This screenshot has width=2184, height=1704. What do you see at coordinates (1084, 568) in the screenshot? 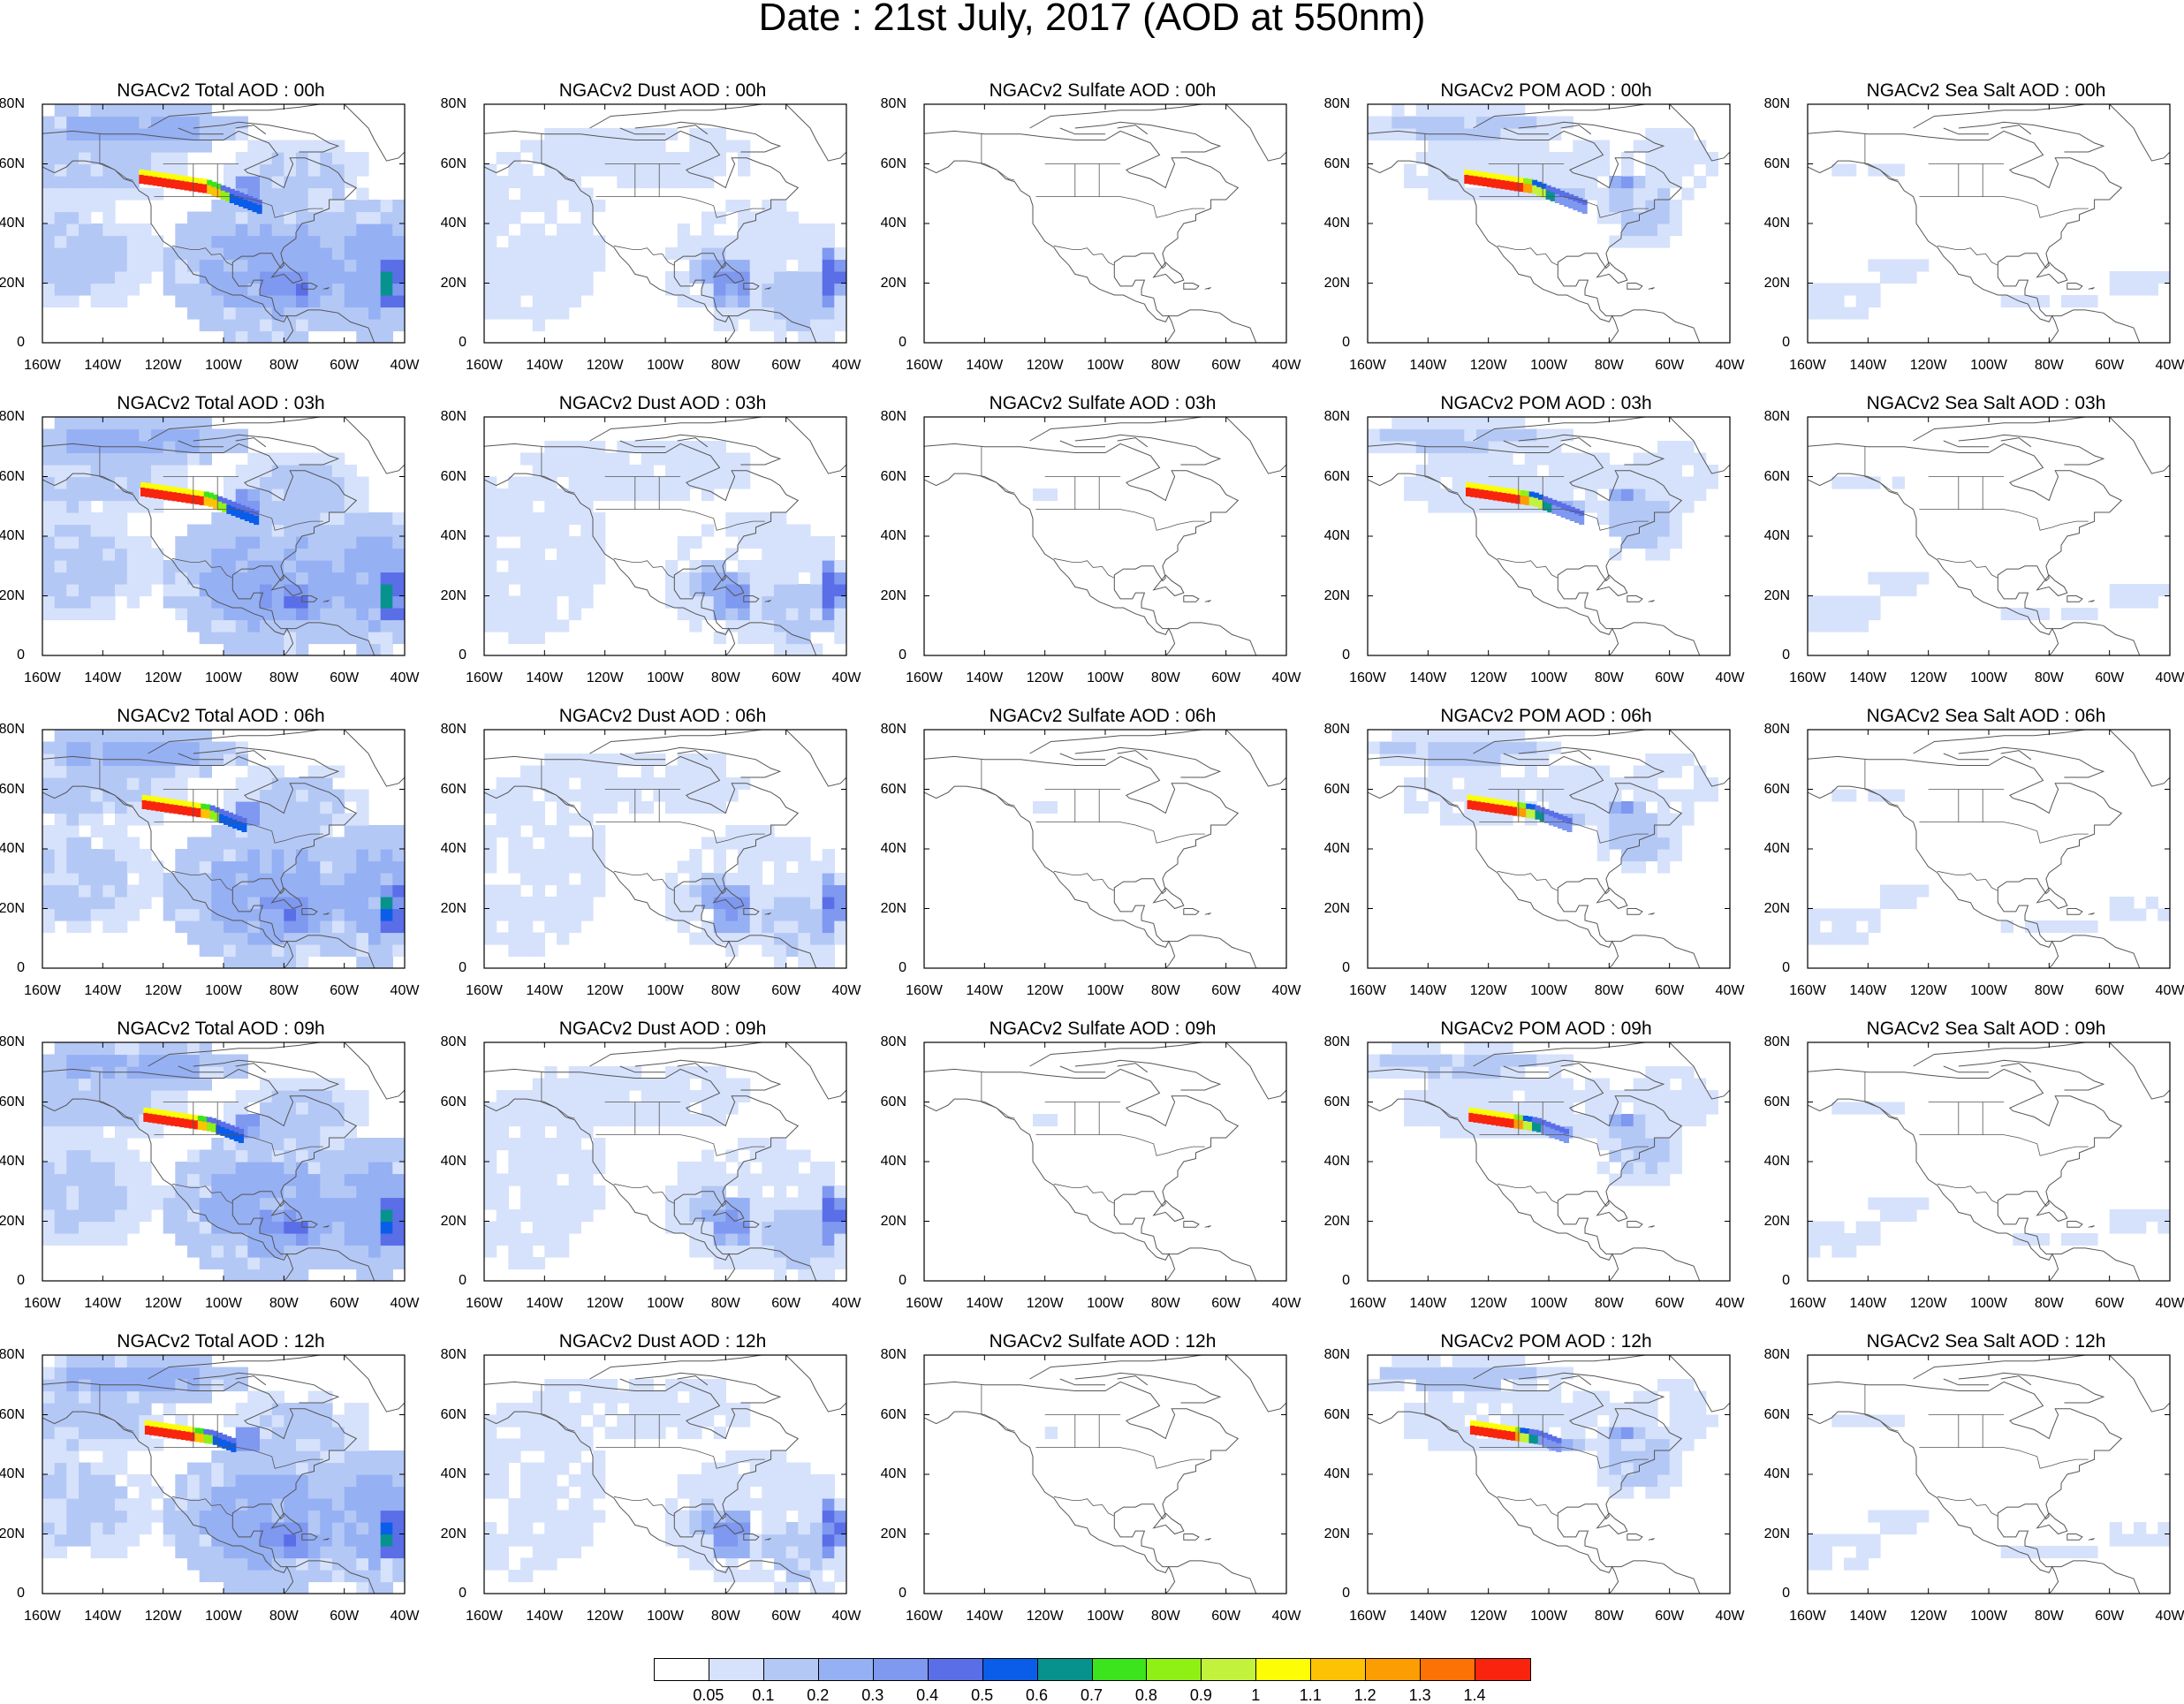
I see `border-line` at bounding box center [1084, 568].